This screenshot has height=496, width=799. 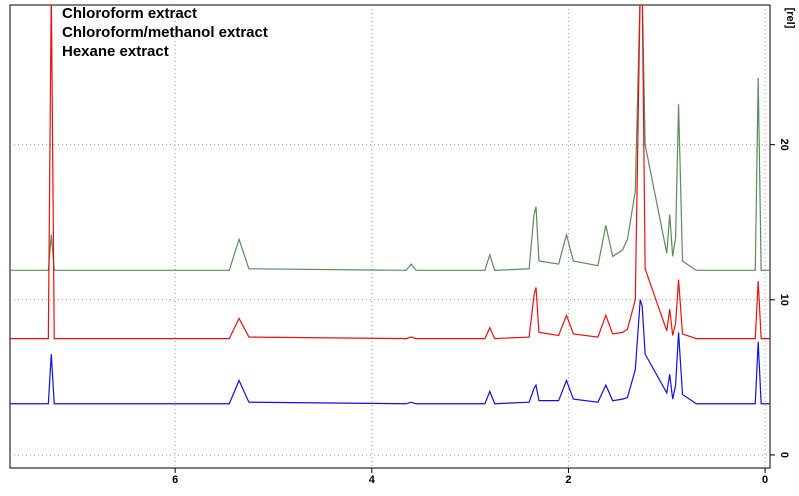 I want to click on legend-entry: Chloroform extract, so click(x=129, y=13).